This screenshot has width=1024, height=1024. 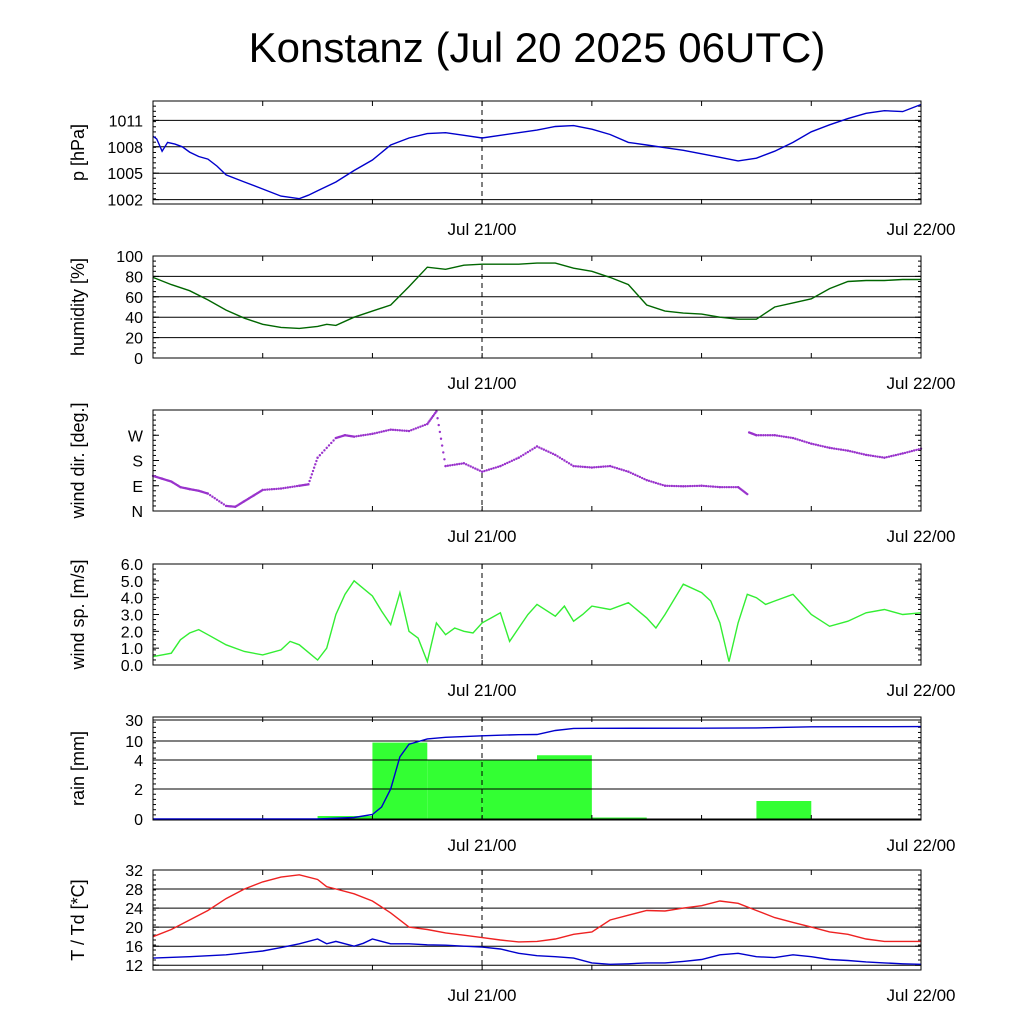 What do you see at coordinates (132, 666) in the screenshot?
I see `y-tick-label: 0.0` at bounding box center [132, 666].